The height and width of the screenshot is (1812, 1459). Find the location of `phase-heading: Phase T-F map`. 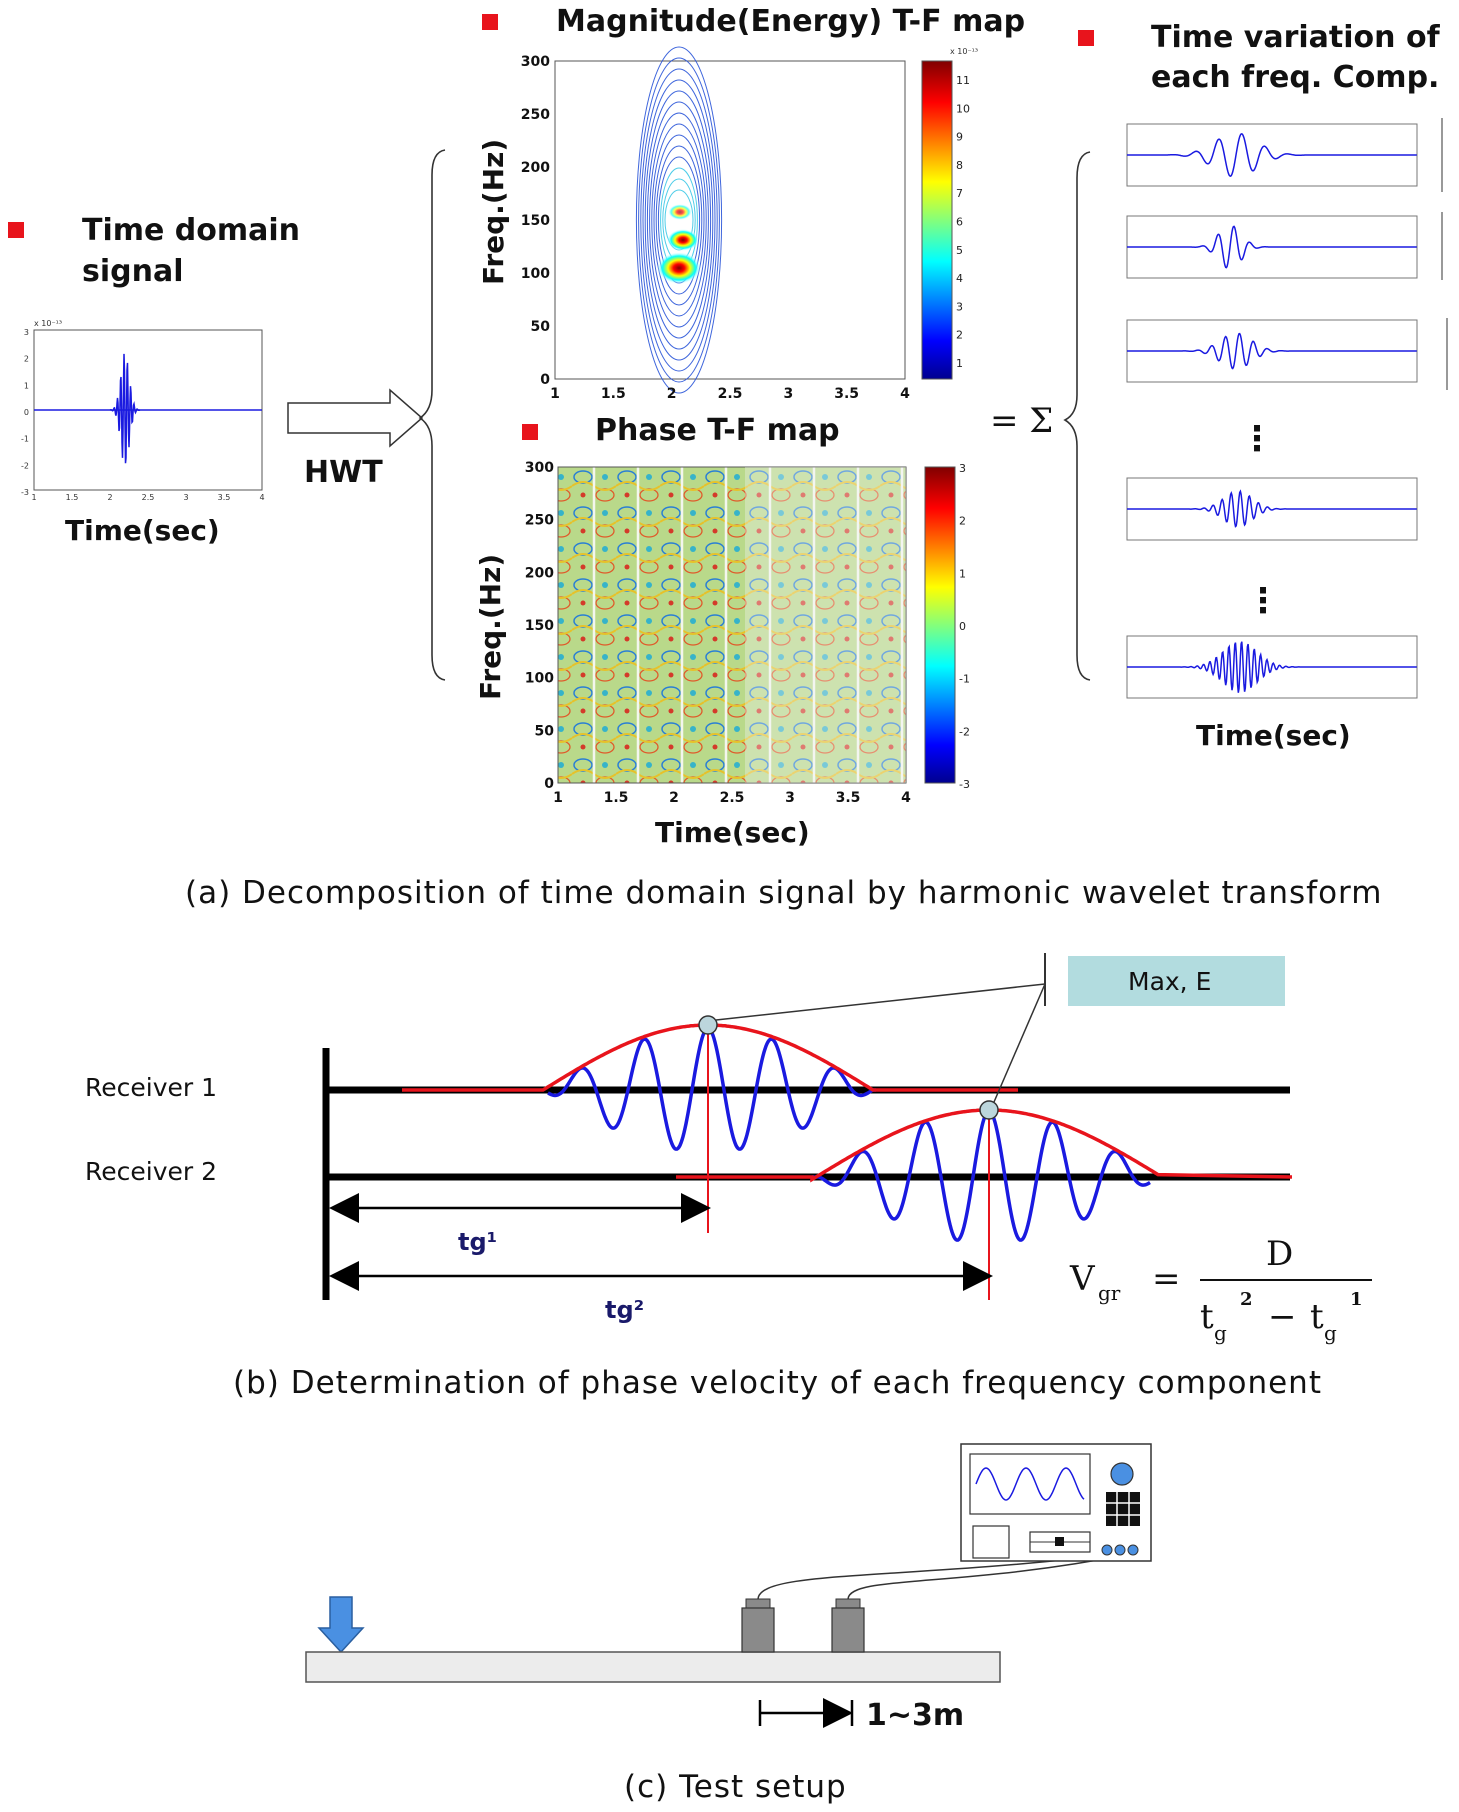

phase-heading: Phase T-F map is located at coordinates (717, 430).